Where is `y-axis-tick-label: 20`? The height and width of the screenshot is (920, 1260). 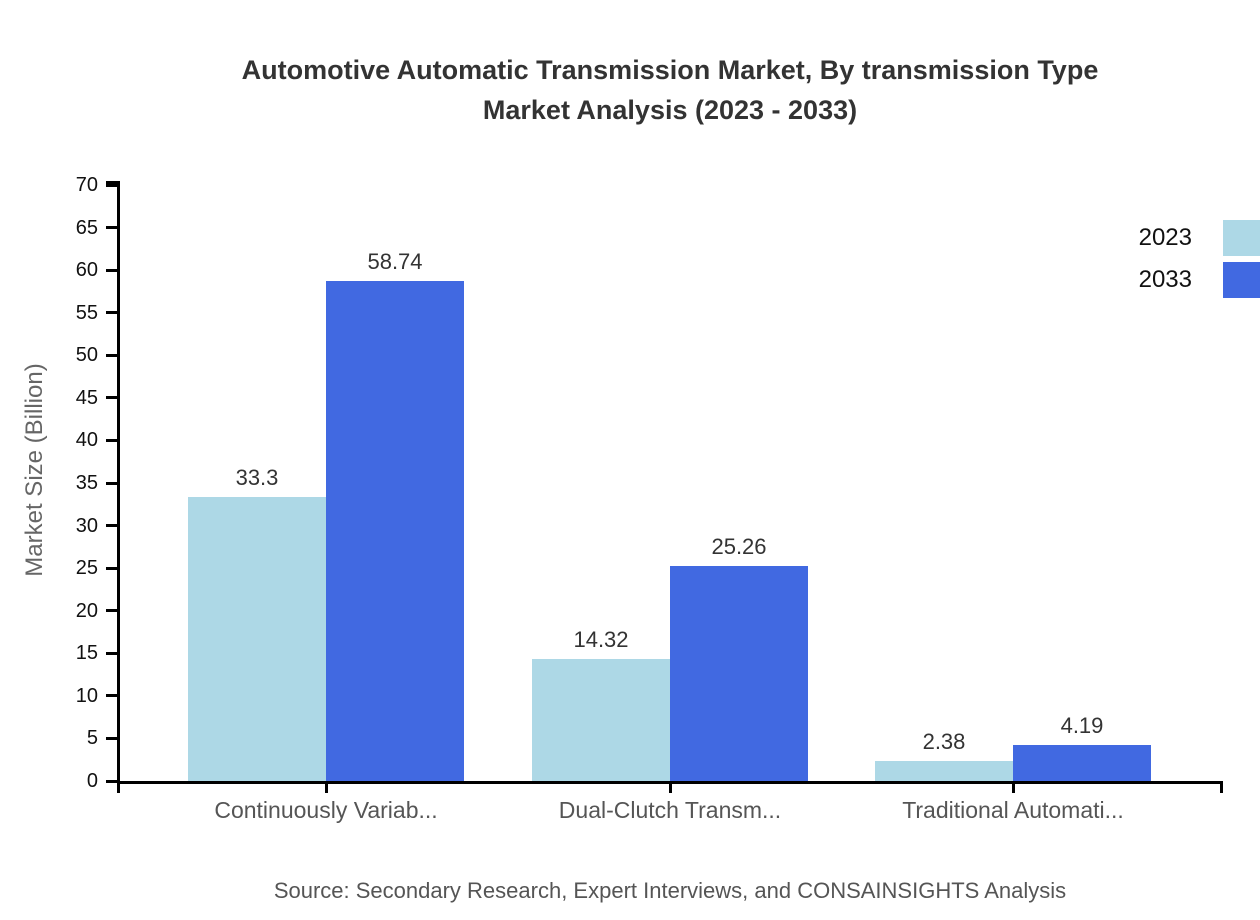 y-axis-tick-label: 20 is located at coordinates (86, 610).